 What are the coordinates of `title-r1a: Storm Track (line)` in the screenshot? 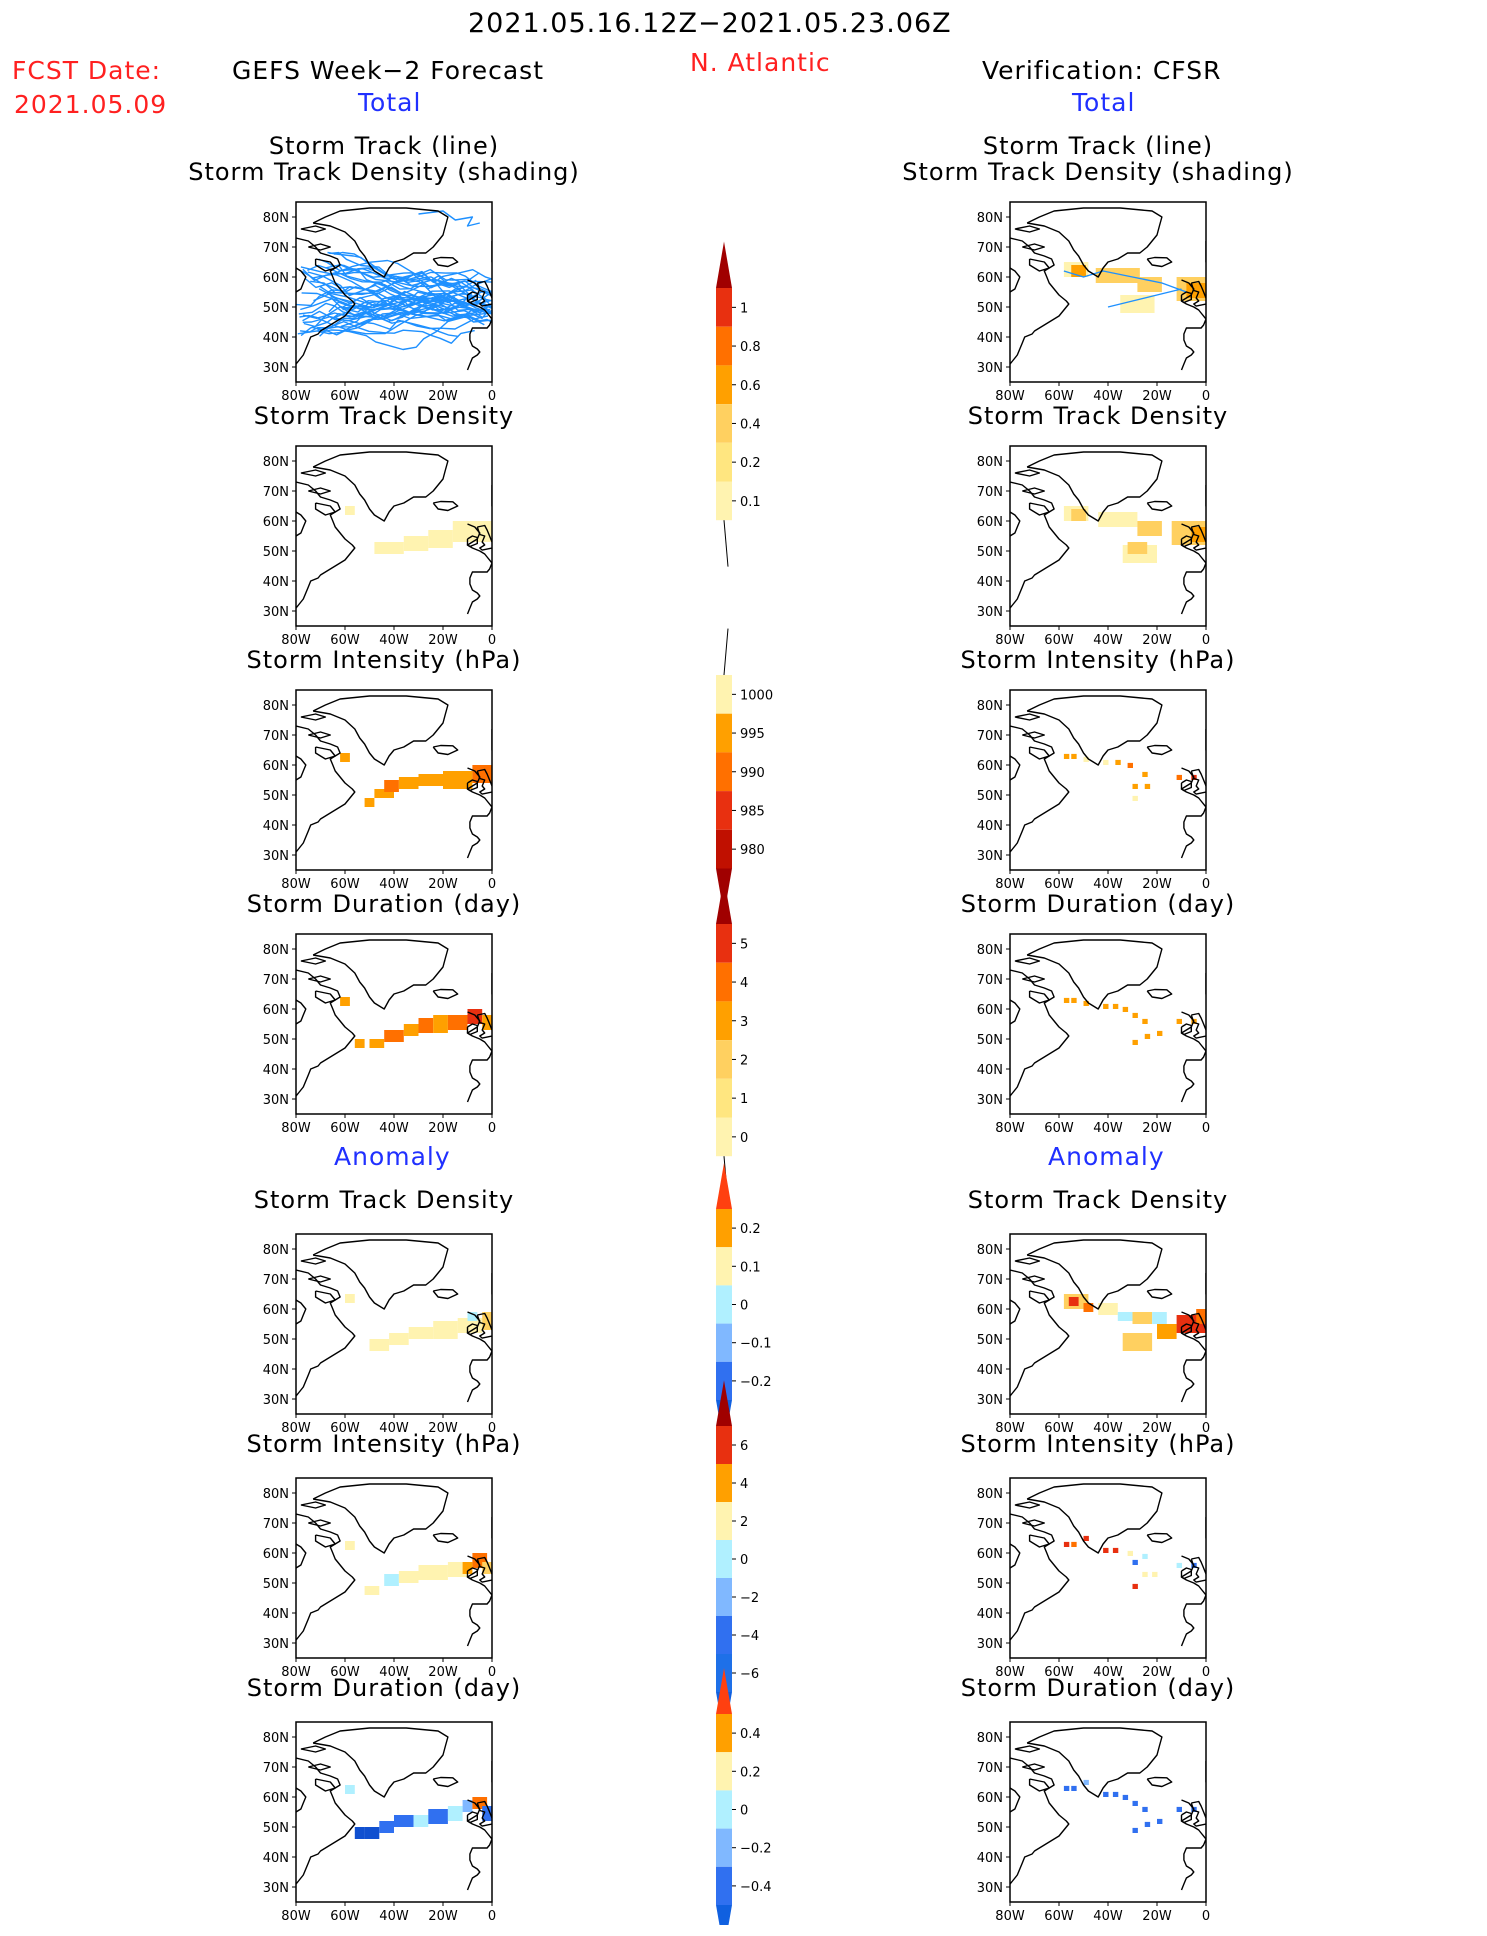 It's located at (1098, 146).